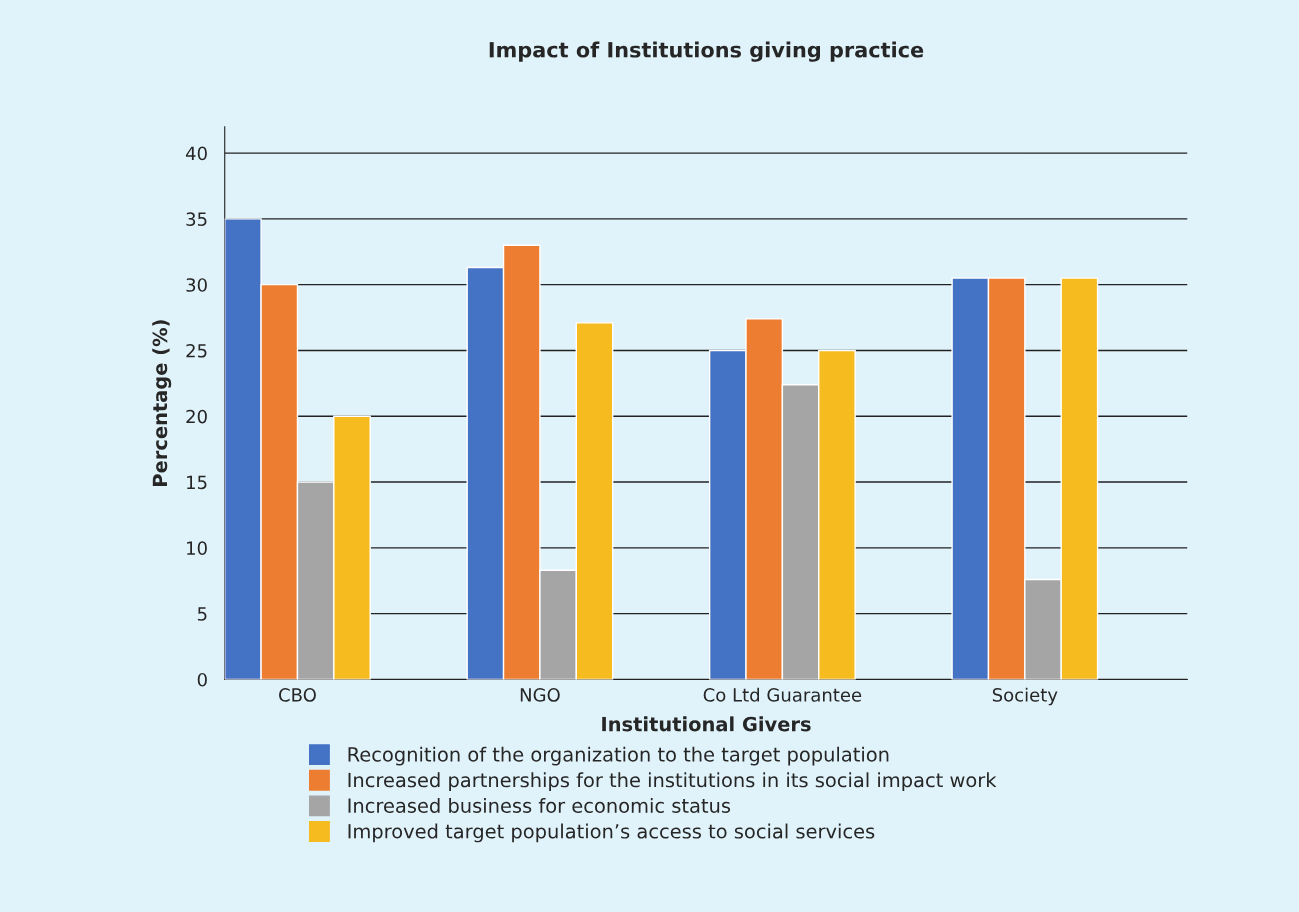 This screenshot has width=1299, height=912. I want to click on y-tick-label: 30, so click(196, 285).